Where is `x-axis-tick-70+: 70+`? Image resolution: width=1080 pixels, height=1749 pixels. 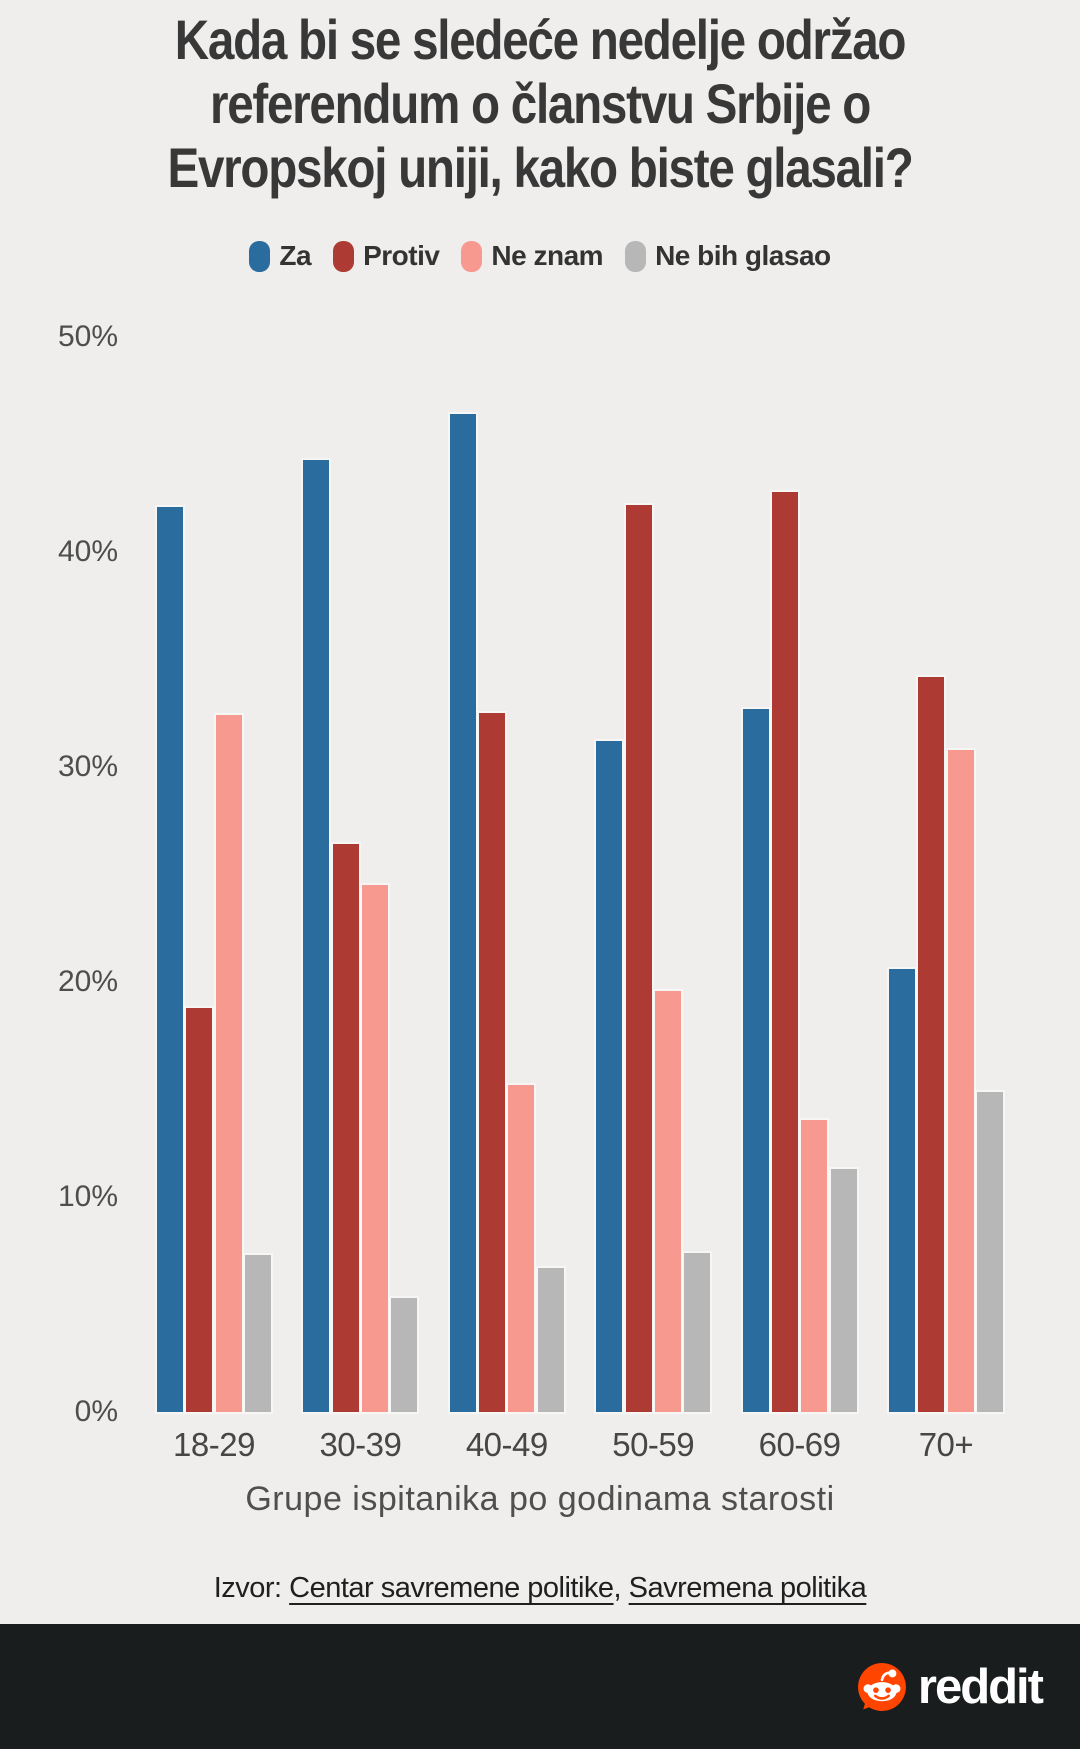
x-axis-tick-70+: 70+ is located at coordinates (946, 1444).